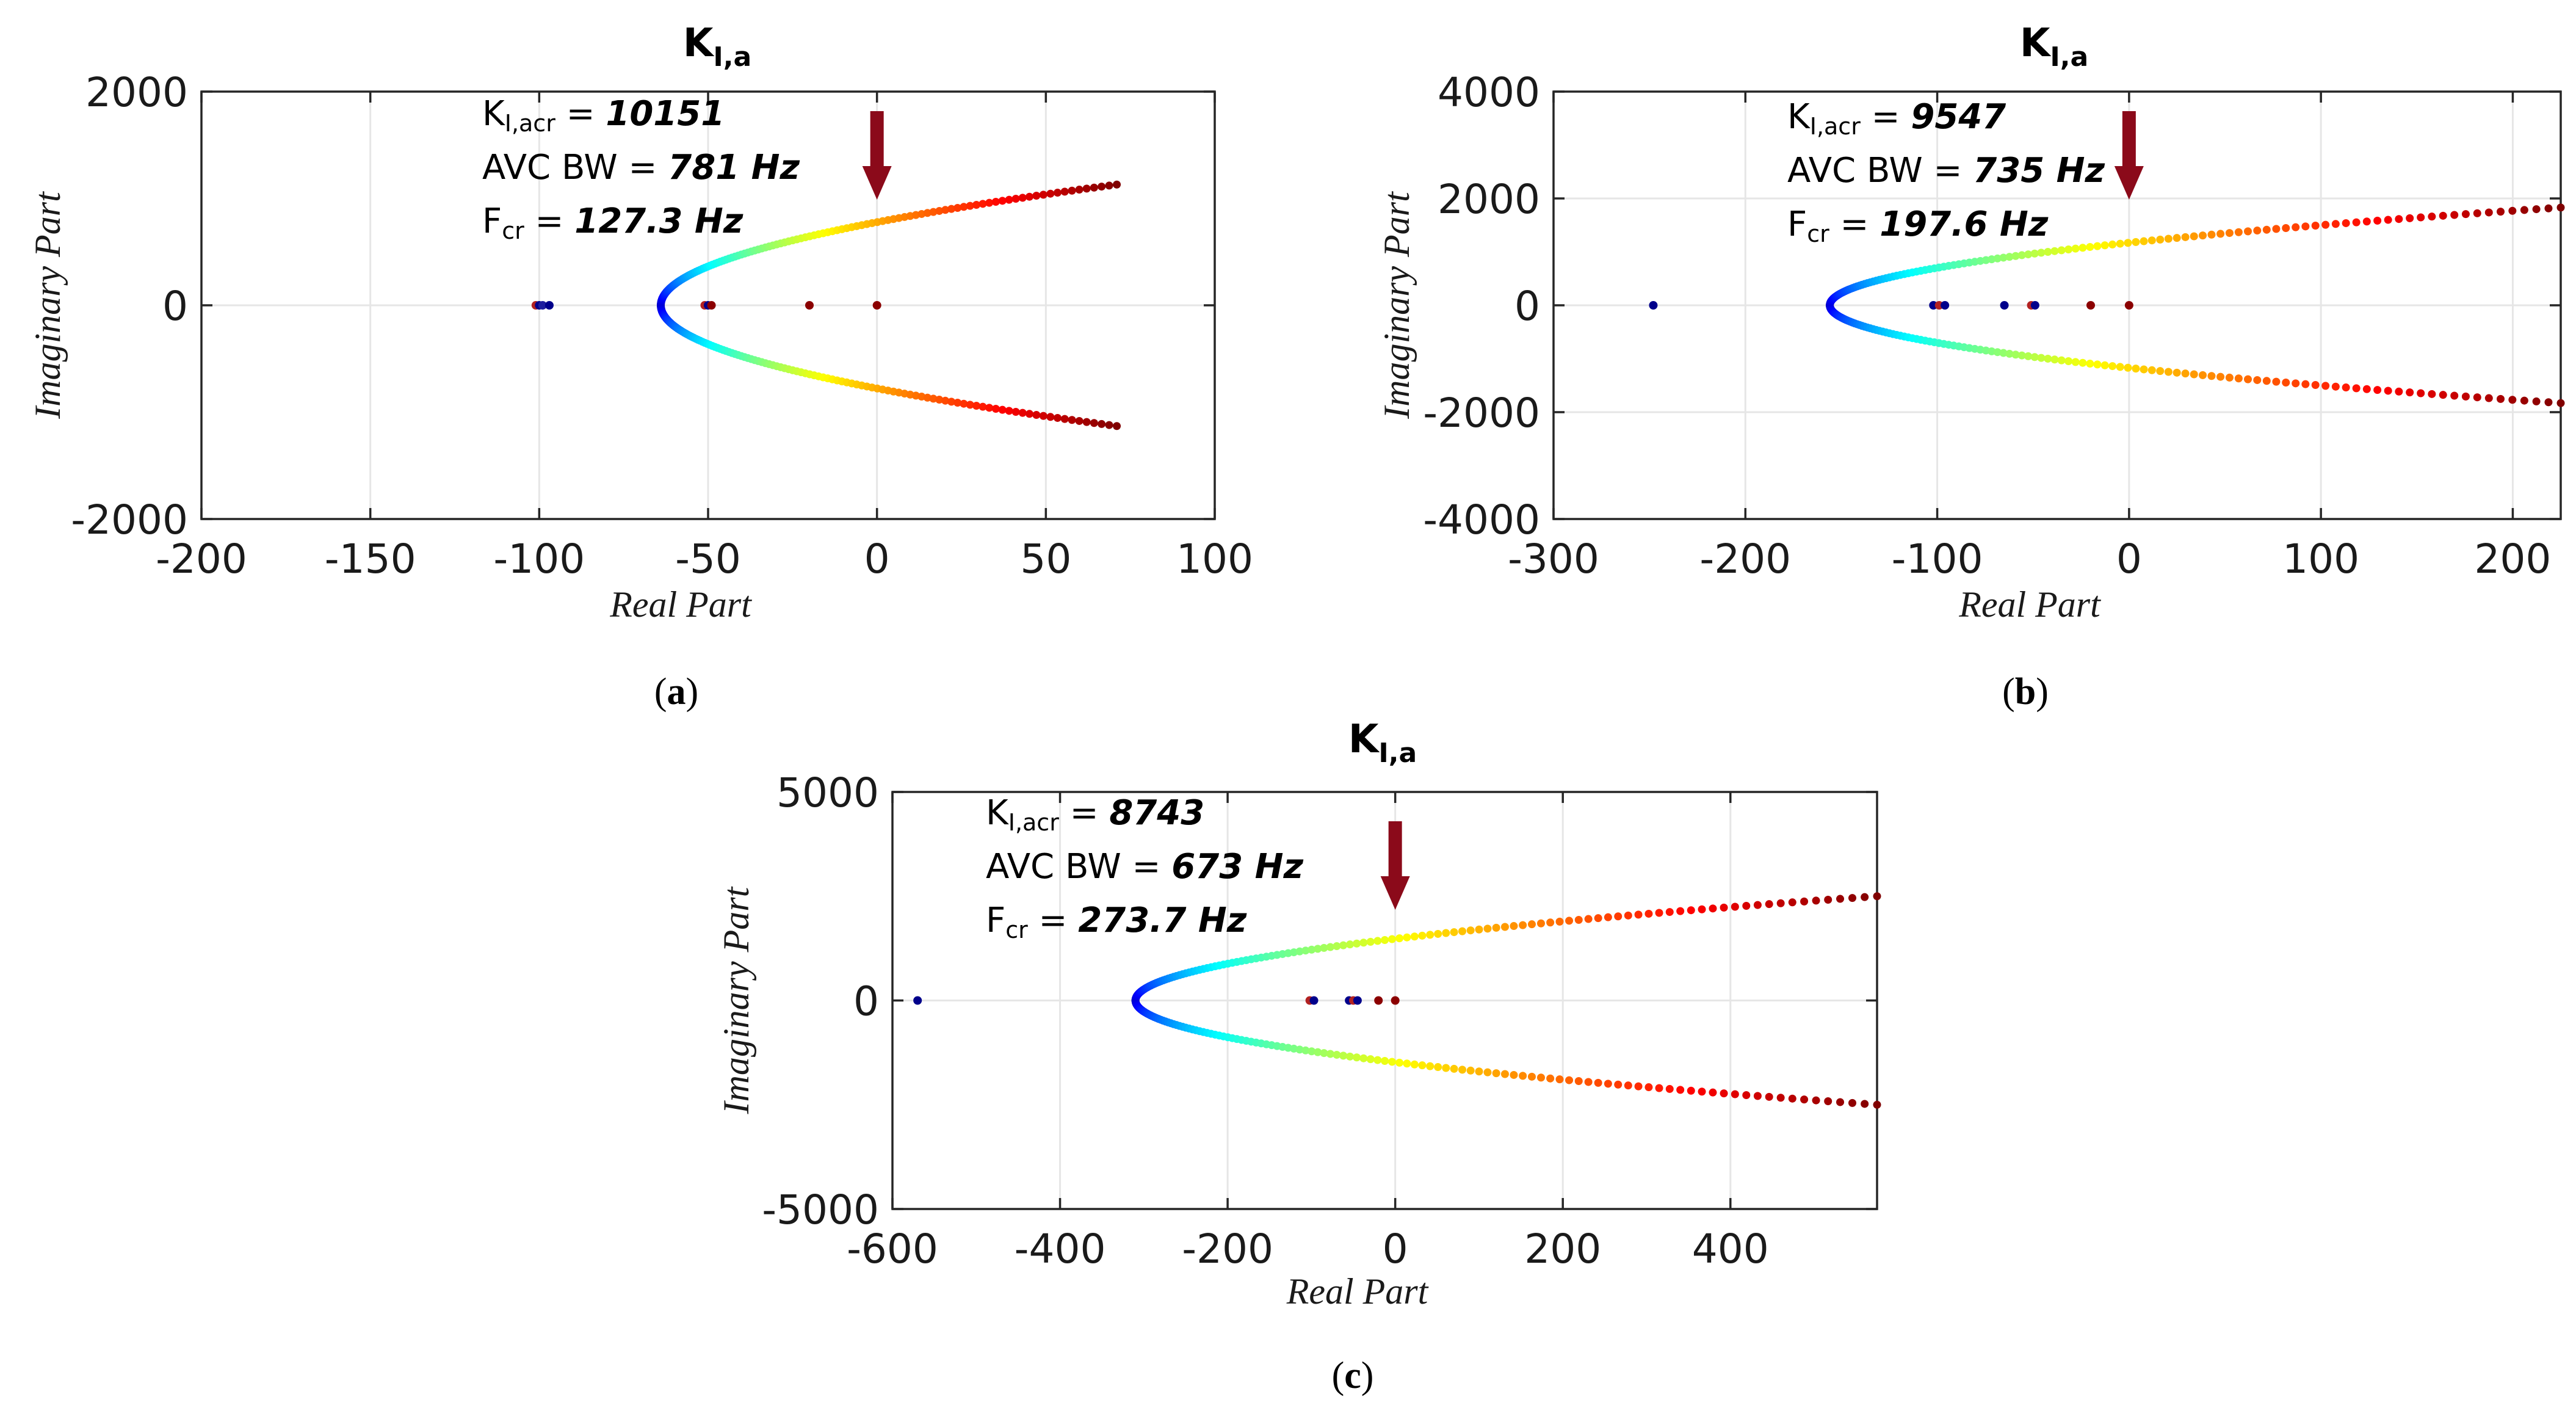  I want to click on x-tick-label: 100, so click(1214, 559).